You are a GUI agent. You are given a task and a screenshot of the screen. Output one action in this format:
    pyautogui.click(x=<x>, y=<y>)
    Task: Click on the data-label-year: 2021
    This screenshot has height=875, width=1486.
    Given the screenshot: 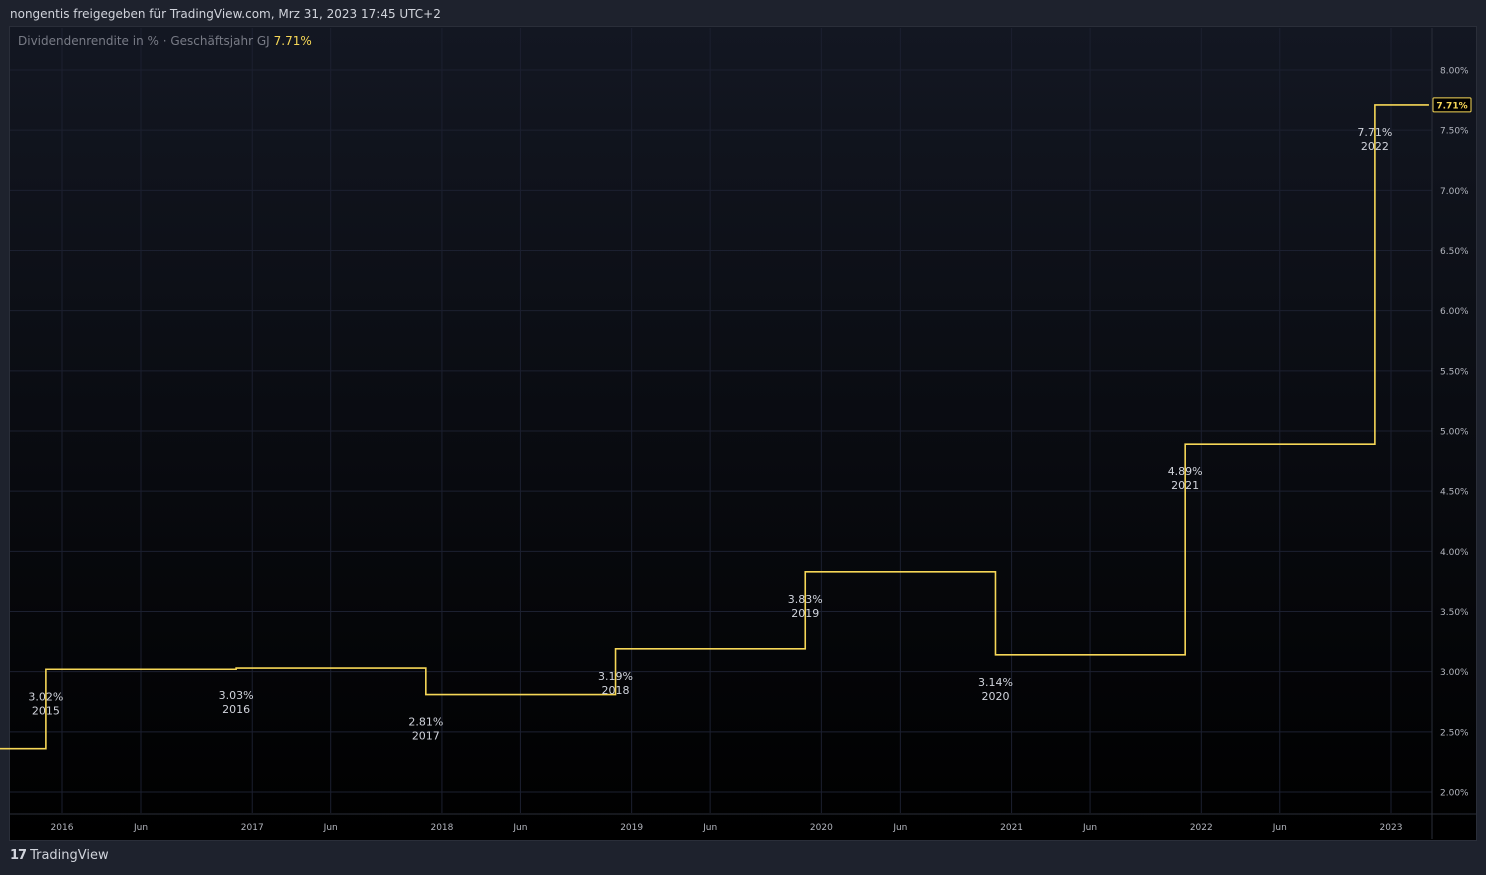 What is the action you would take?
    pyautogui.click(x=1185, y=485)
    